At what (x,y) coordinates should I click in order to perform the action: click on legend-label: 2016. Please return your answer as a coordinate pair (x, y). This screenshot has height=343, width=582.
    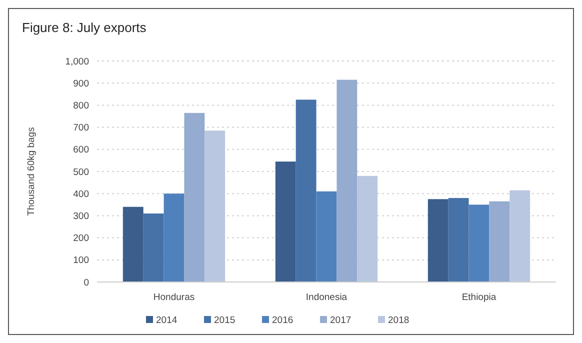
    Looking at the image, I should click on (283, 320).